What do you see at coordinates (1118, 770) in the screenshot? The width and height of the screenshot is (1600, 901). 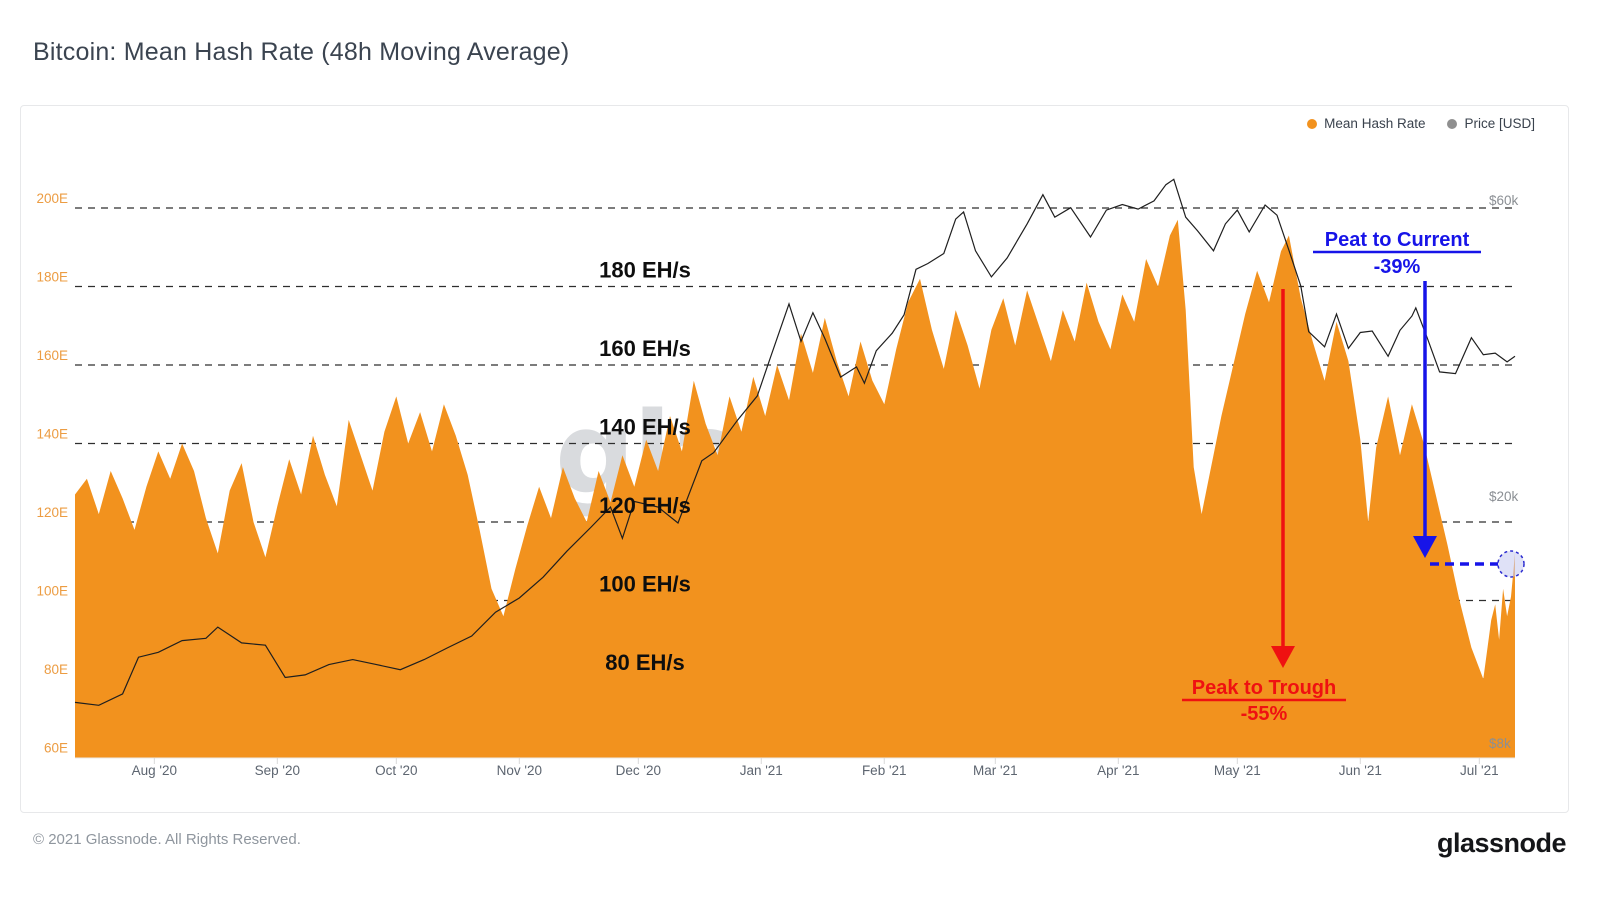 I see `x-tick-label: Apr '21` at bounding box center [1118, 770].